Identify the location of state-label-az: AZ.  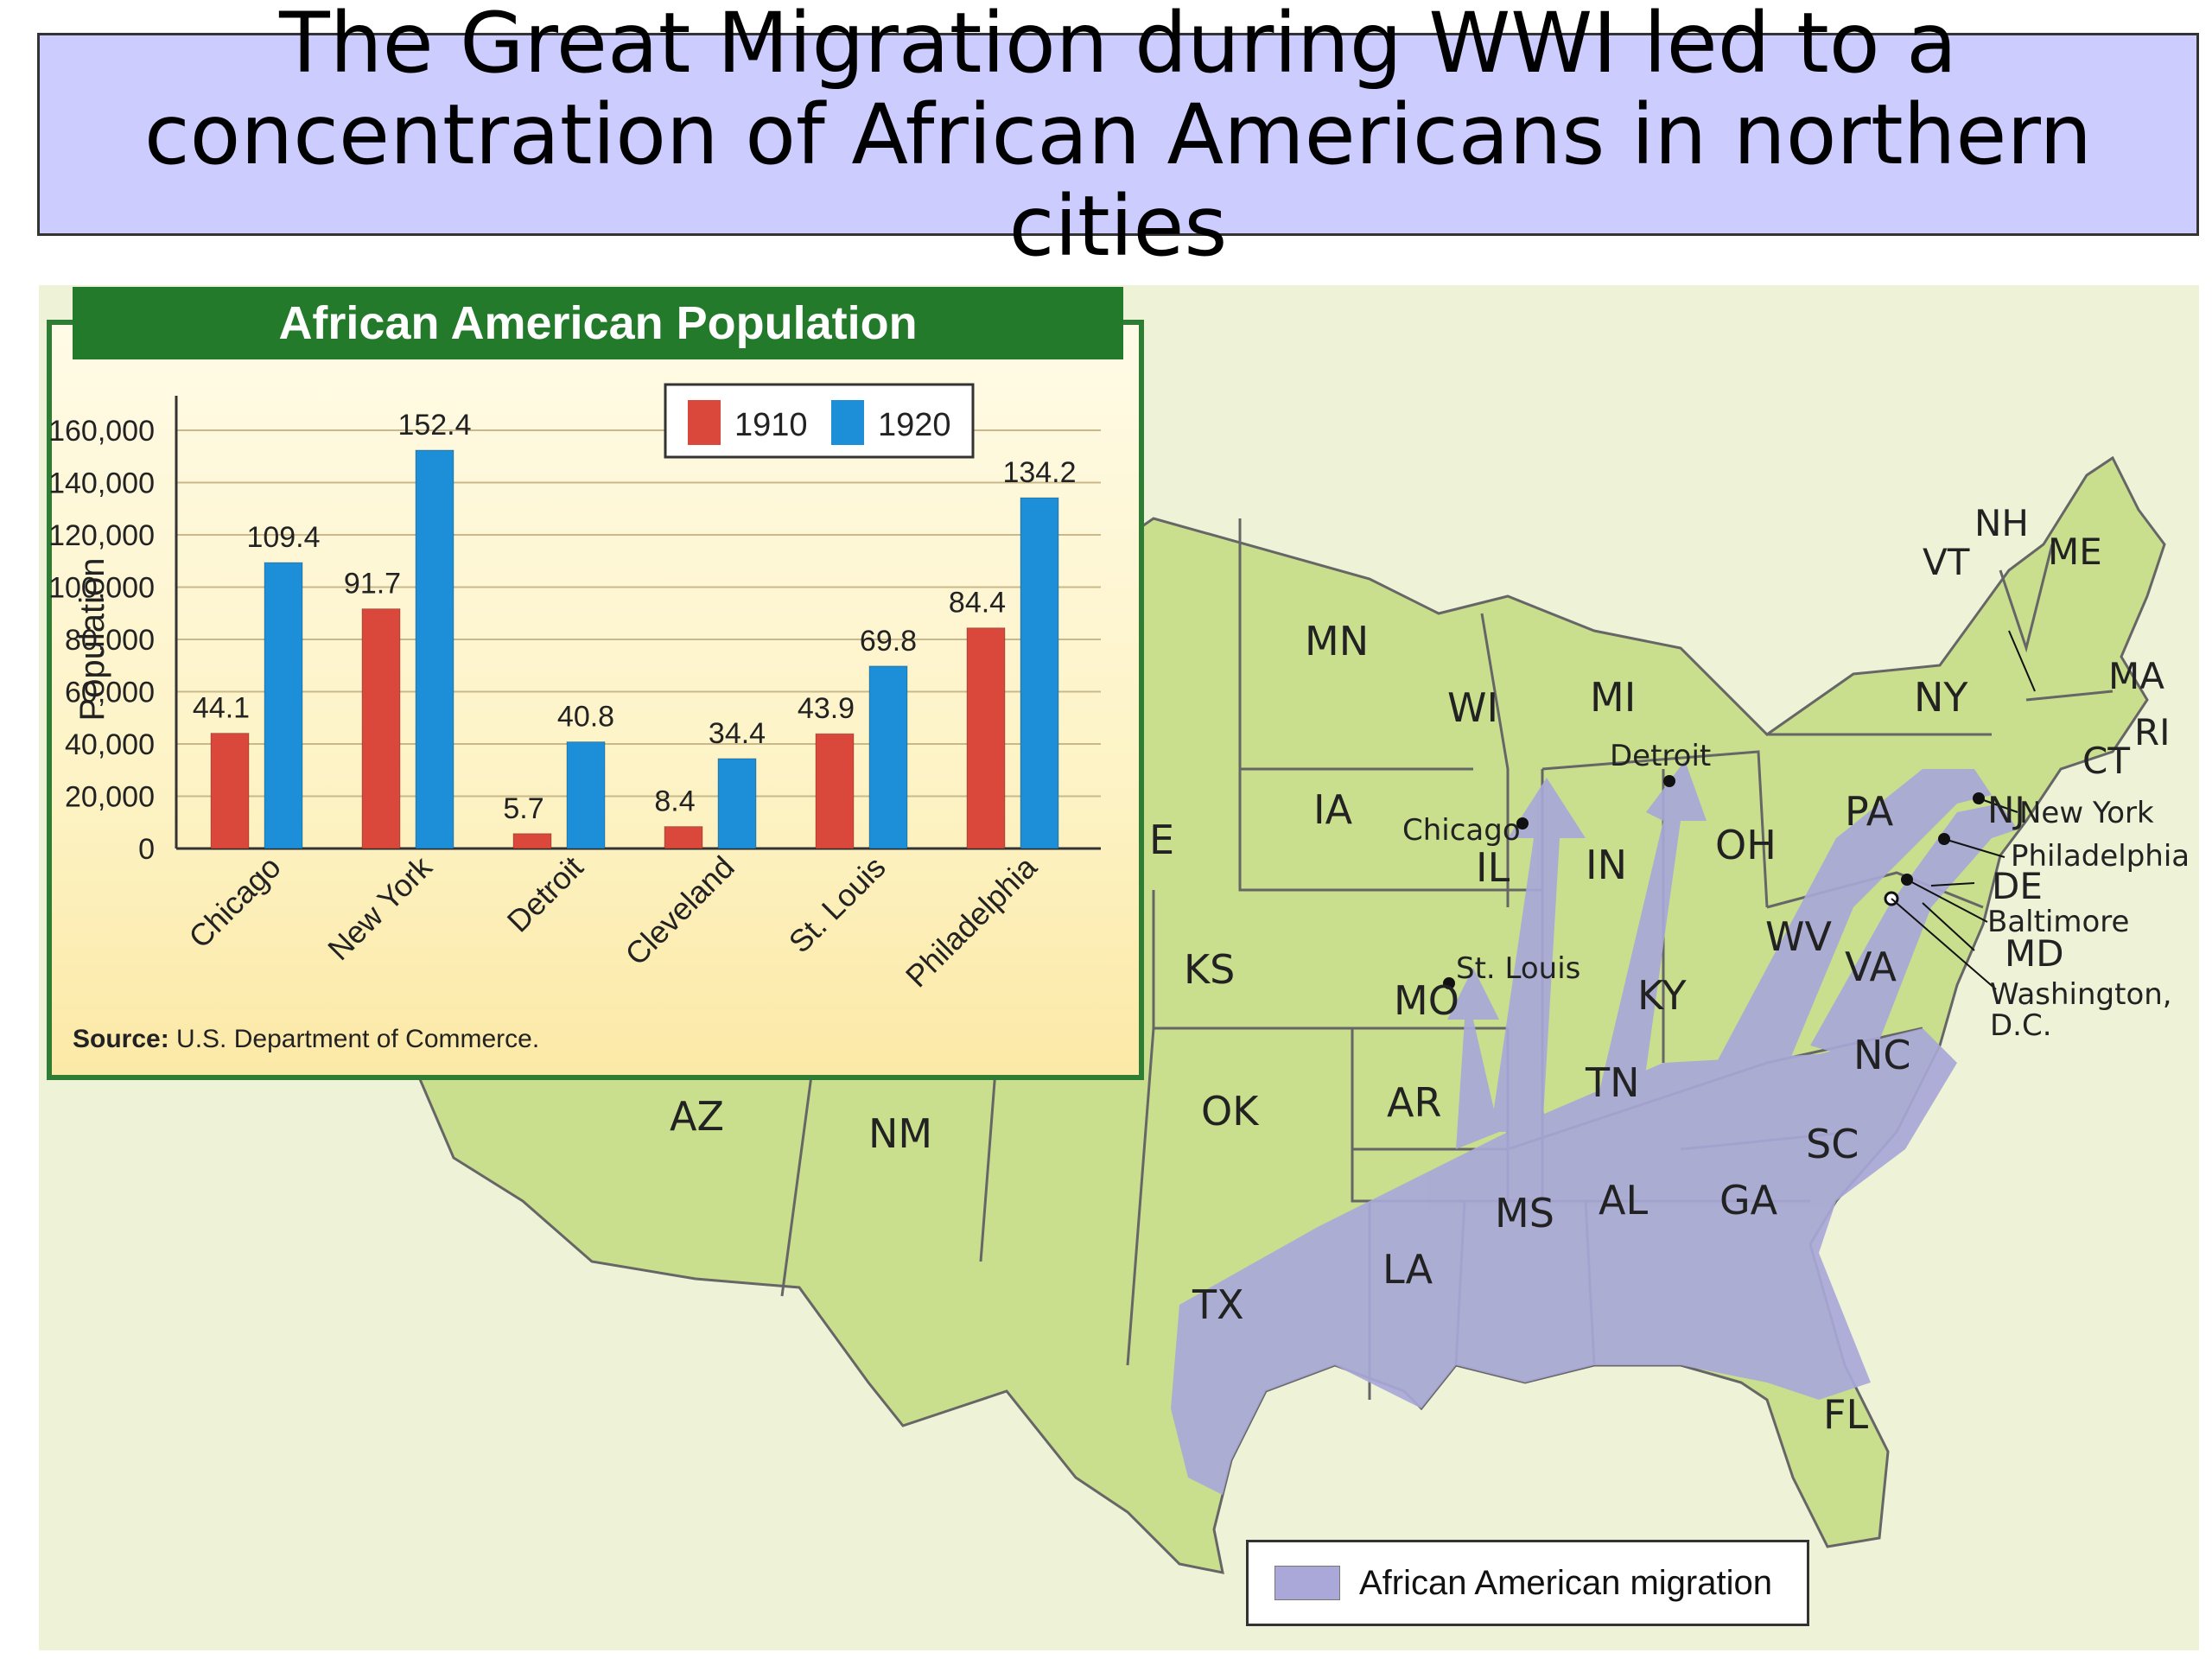
(697, 1116).